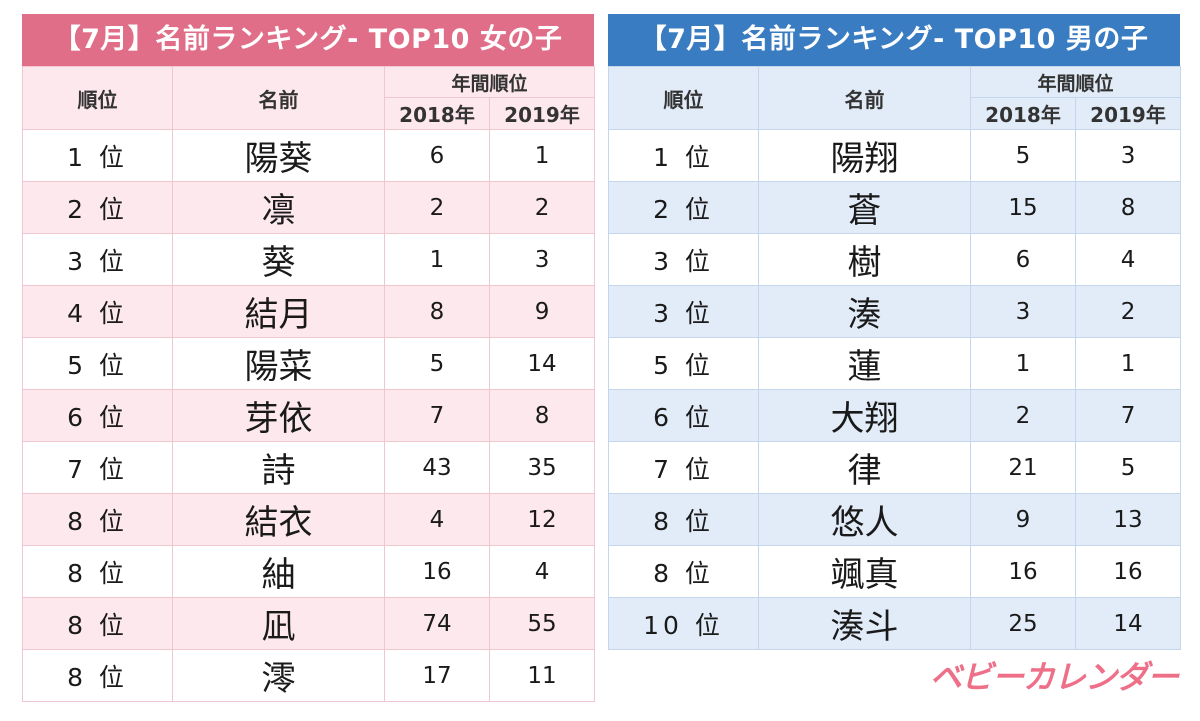  I want to click on rank-2018-cell: 17, so click(437, 675).